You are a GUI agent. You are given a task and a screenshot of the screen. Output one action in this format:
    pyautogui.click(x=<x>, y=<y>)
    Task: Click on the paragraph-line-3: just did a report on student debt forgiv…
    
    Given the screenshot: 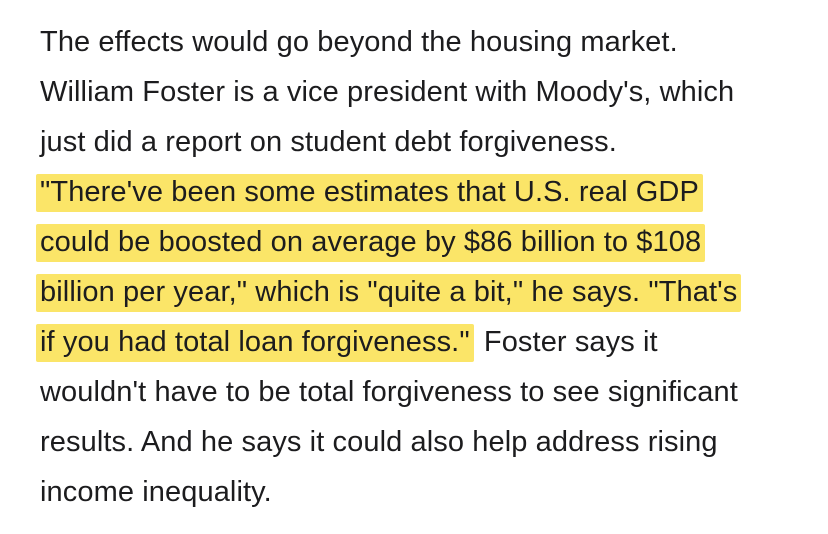 What is the action you would take?
    pyautogui.click(x=328, y=142)
    